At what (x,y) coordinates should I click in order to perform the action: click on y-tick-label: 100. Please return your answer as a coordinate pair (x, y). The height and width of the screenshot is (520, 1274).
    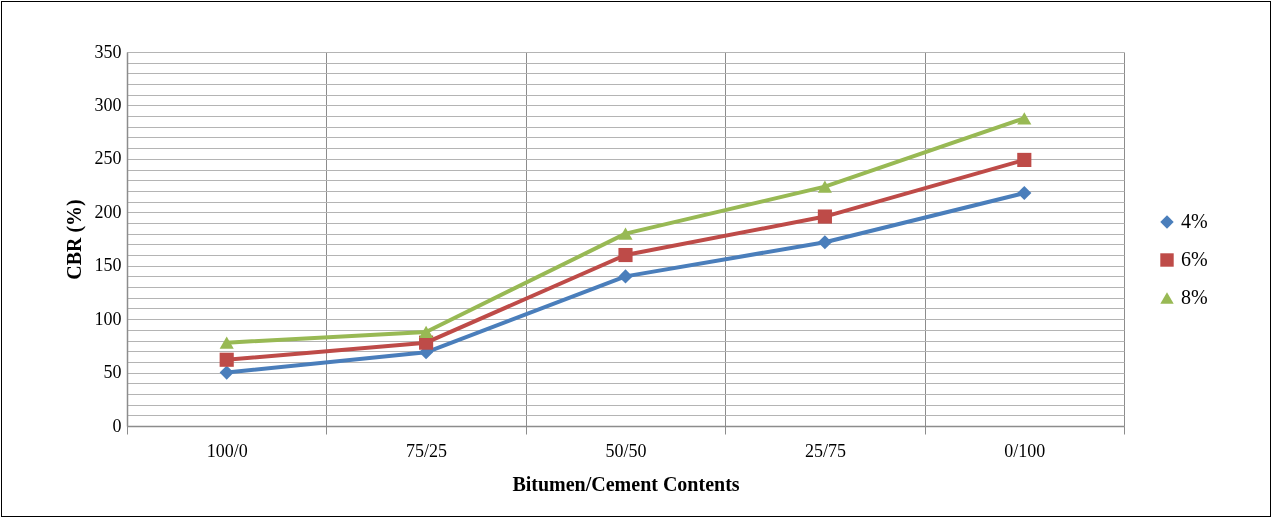
    Looking at the image, I should click on (108, 318).